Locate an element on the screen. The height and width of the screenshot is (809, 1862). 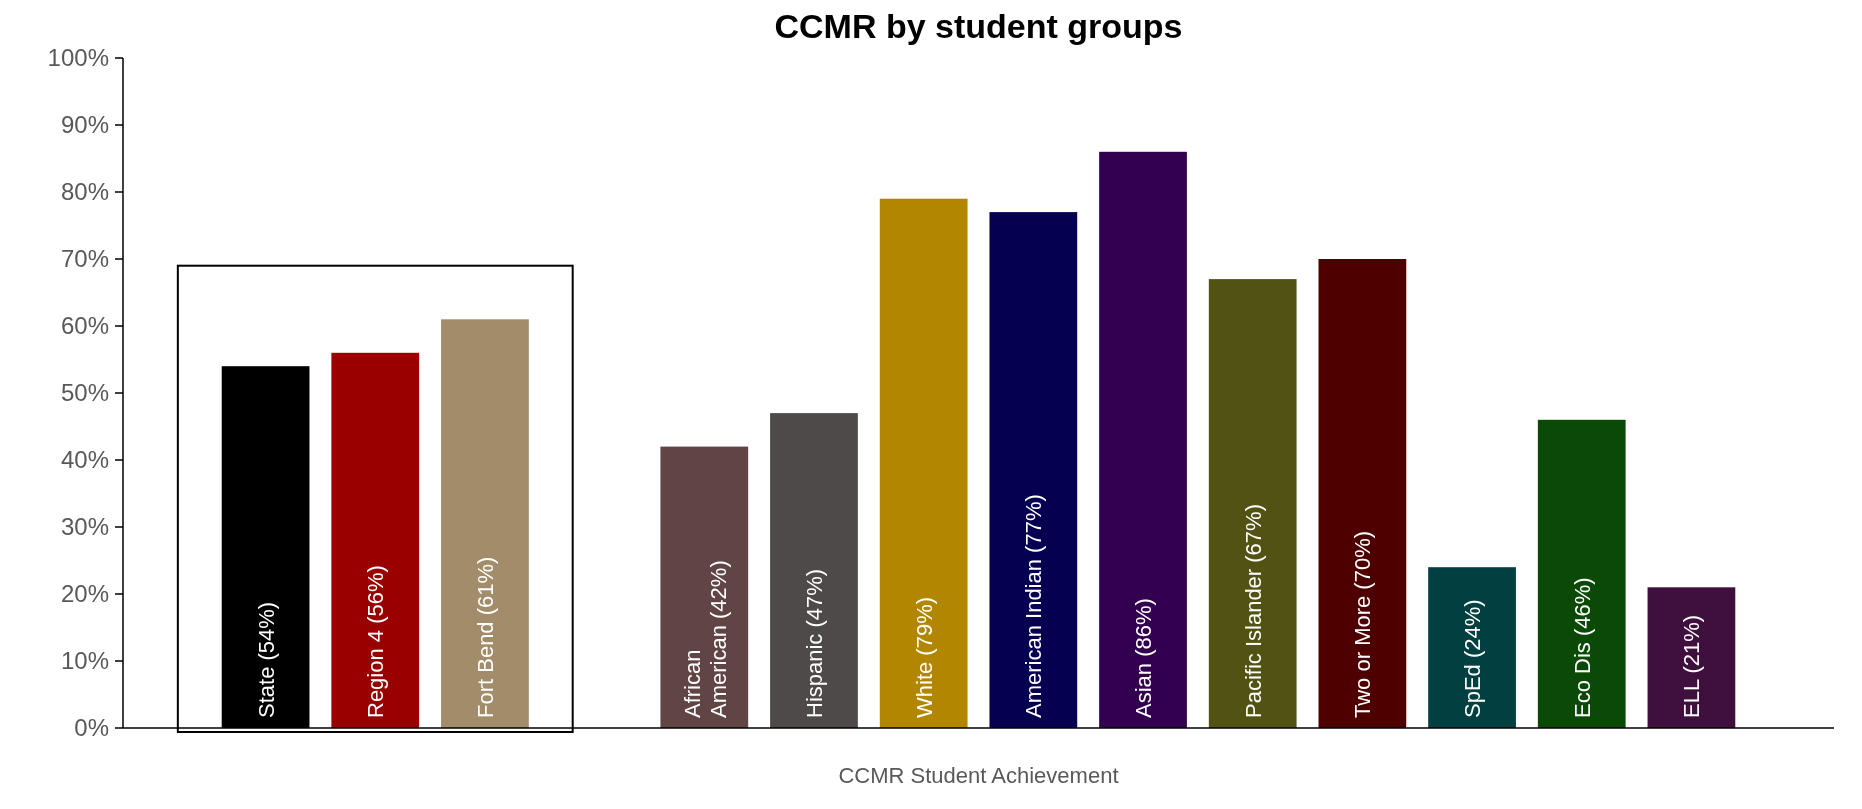
y-tick-label: 50% is located at coordinates (84, 393).